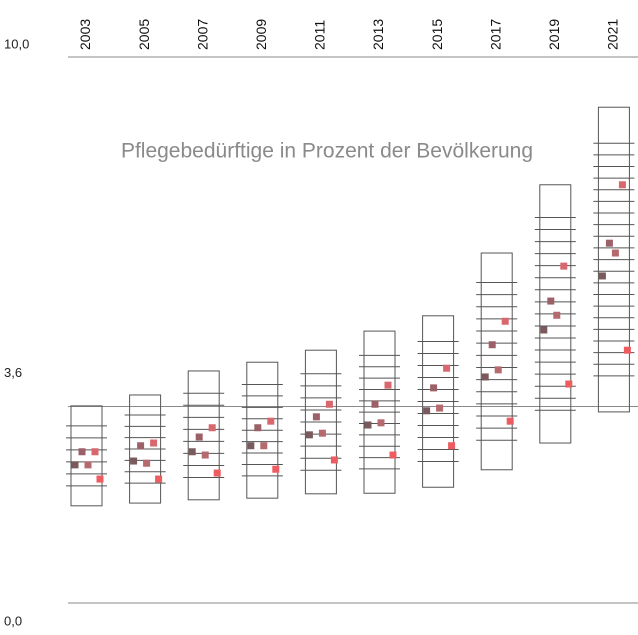 Image resolution: width=638 pixels, height=635 pixels. Describe the element at coordinates (144, 34) in the screenshot. I see `x-tick-label: 2005` at that location.